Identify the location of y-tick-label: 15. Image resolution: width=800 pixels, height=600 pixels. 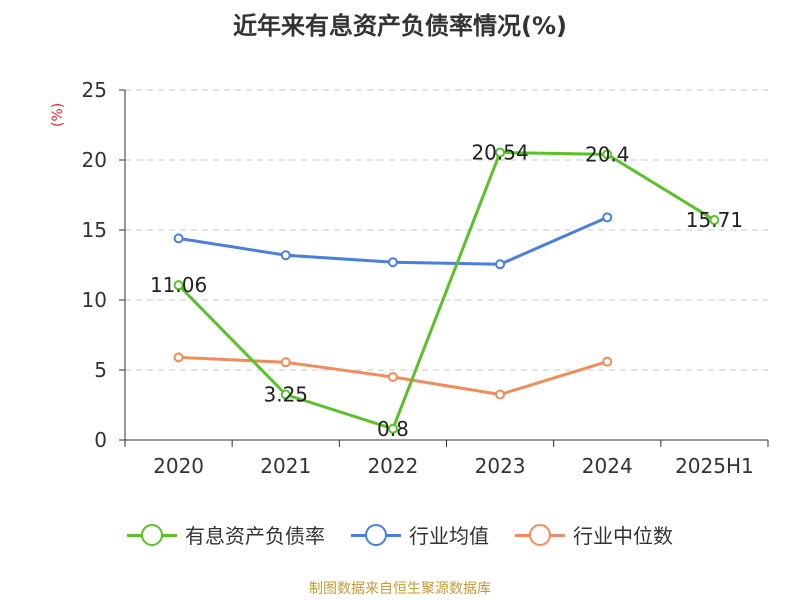
(94, 230).